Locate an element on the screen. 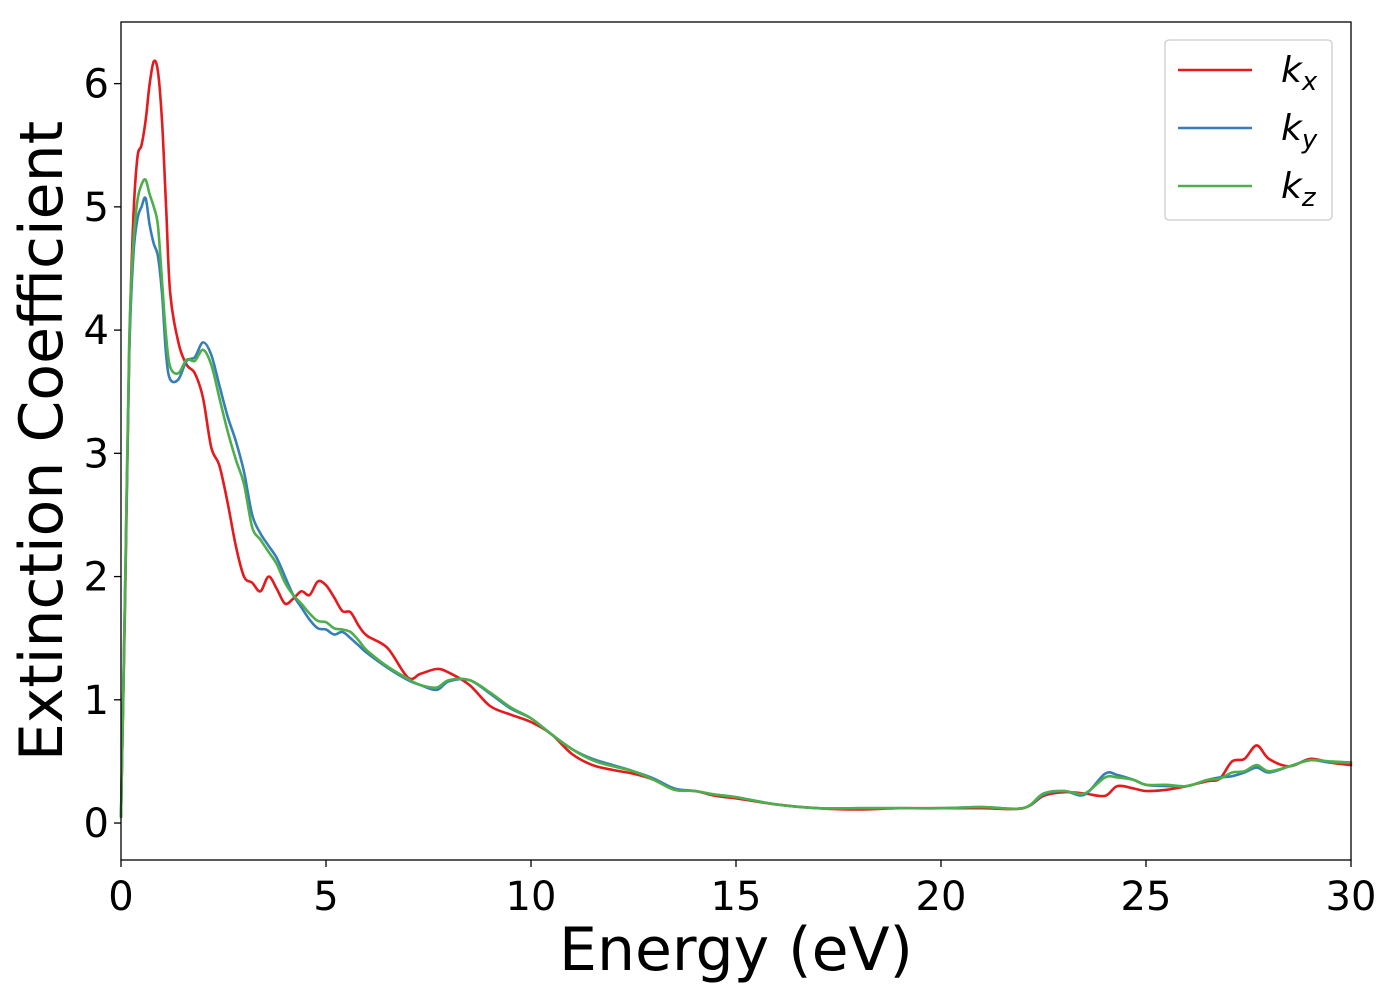  y-tick-label: 3 is located at coordinates (96, 454).